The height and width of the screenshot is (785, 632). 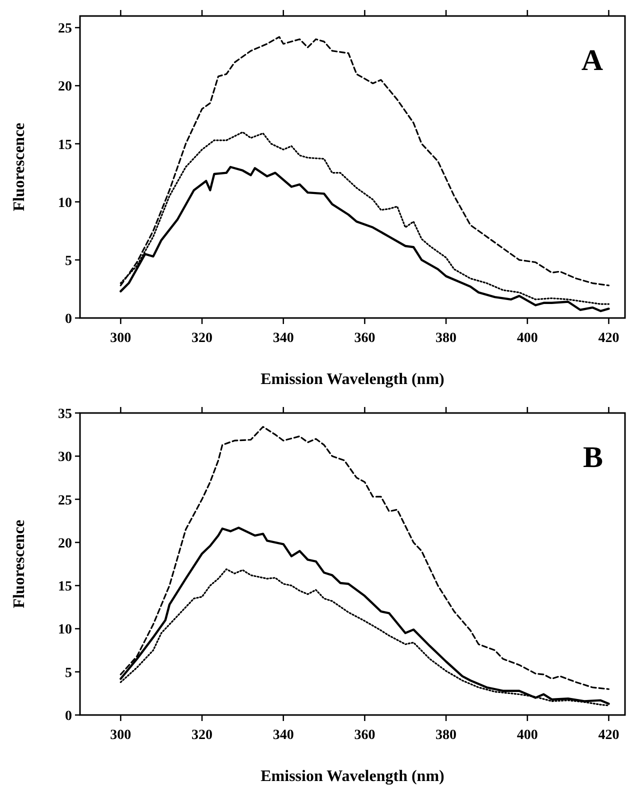 I want to click on y-tick-label: 35, so click(x=65, y=414).